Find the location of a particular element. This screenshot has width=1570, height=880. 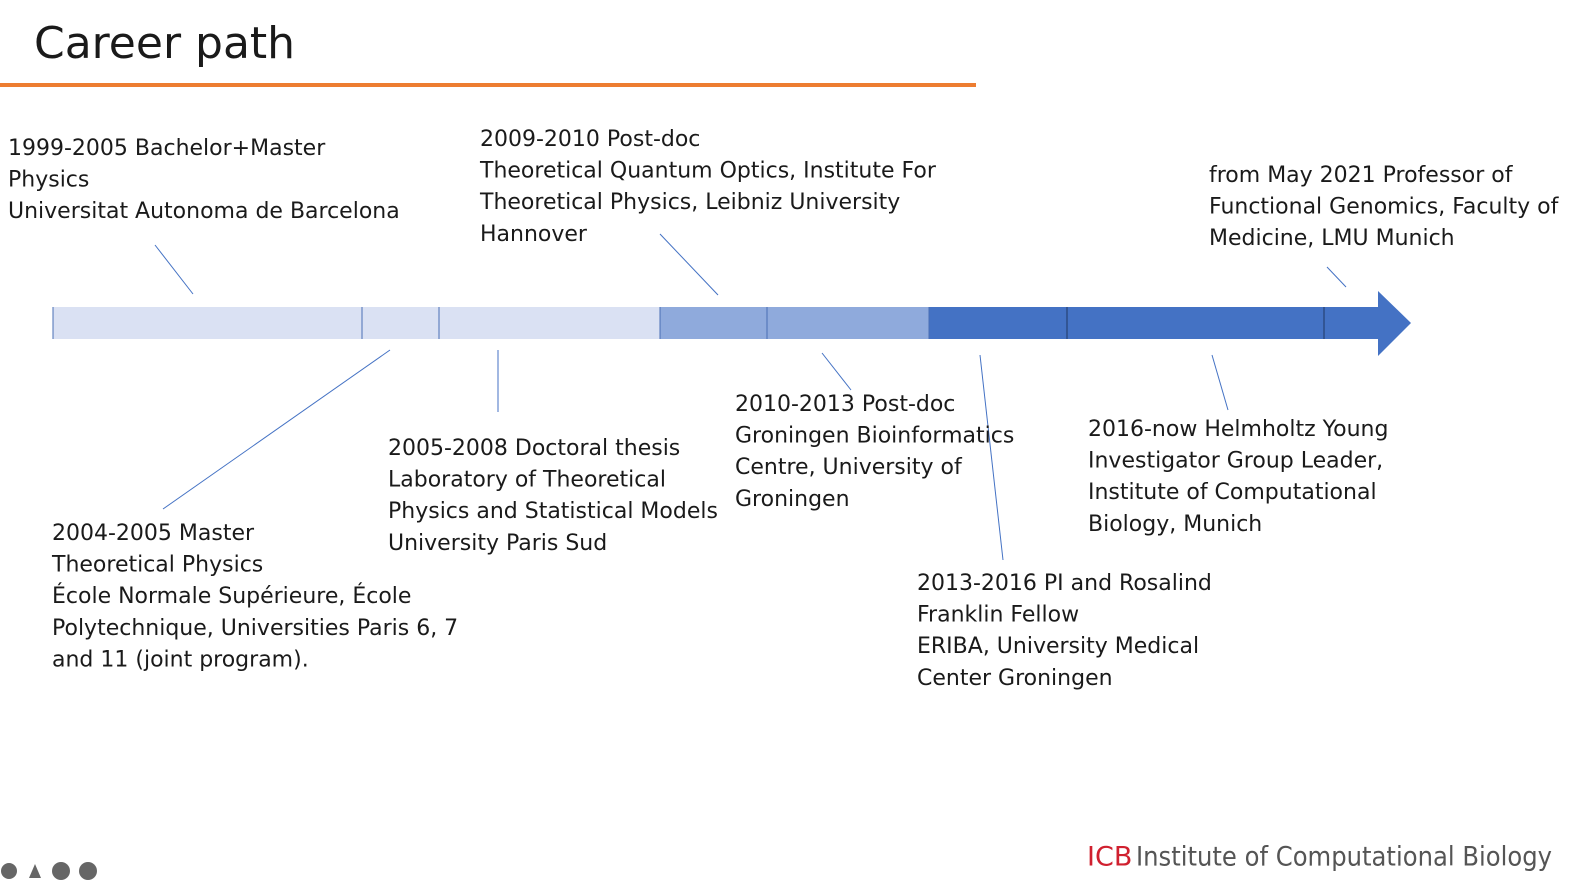

timeline-arrowhead is located at coordinates (1394, 323).